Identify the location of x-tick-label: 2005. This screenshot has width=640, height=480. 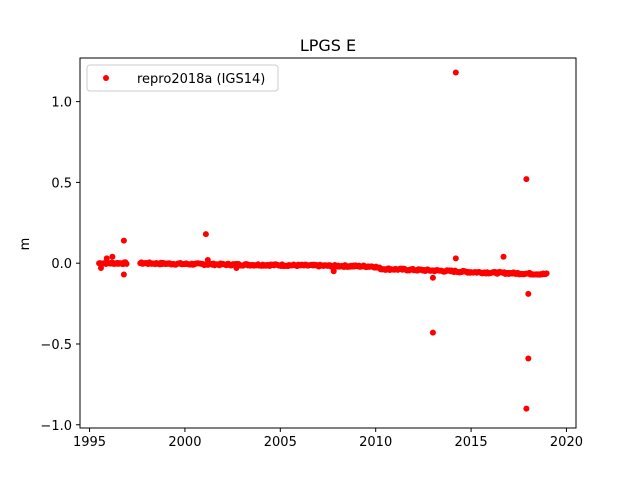
(280, 442).